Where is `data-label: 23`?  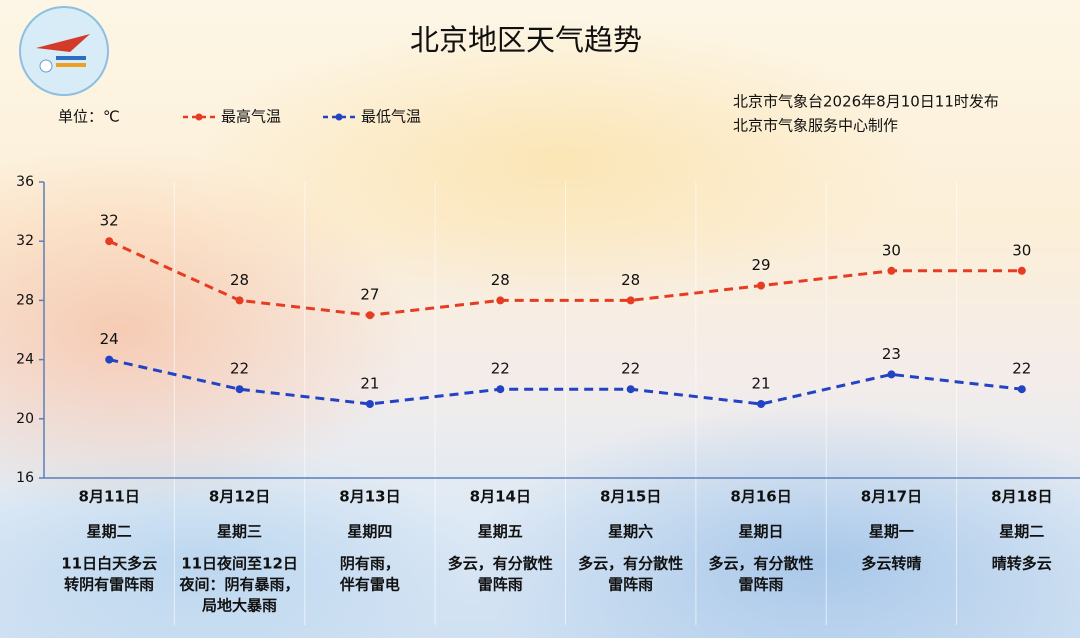
data-label: 23 is located at coordinates (891, 354).